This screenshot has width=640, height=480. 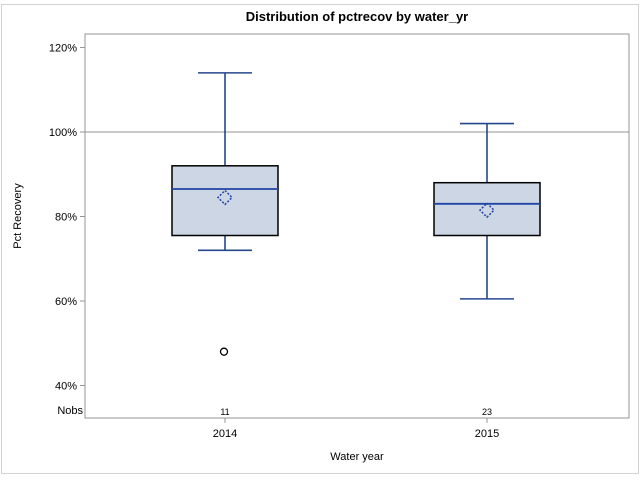 I want to click on chart-title: Distribution of pctrecov by water_yr, so click(x=357, y=16).